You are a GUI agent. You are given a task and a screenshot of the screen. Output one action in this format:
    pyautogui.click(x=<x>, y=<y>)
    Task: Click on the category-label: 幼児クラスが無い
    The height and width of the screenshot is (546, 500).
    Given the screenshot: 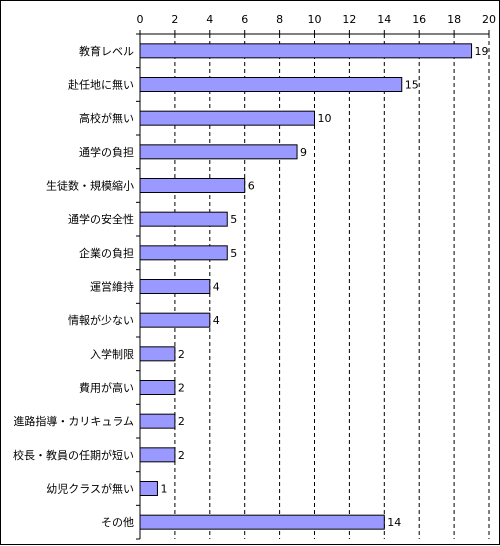 What is the action you would take?
    pyautogui.click(x=90, y=489)
    